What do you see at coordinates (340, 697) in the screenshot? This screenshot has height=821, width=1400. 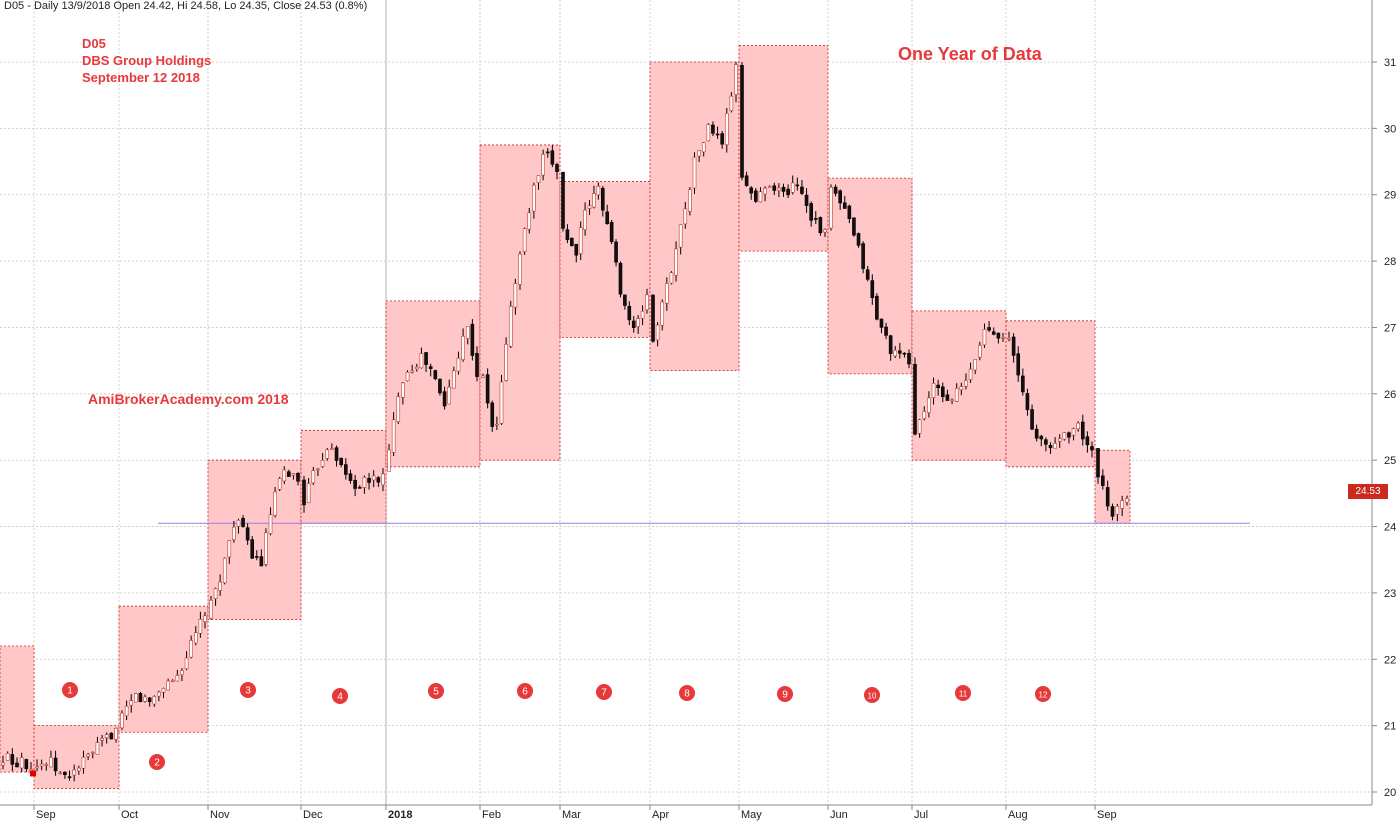 I see `month-label-text: 4` at bounding box center [340, 697].